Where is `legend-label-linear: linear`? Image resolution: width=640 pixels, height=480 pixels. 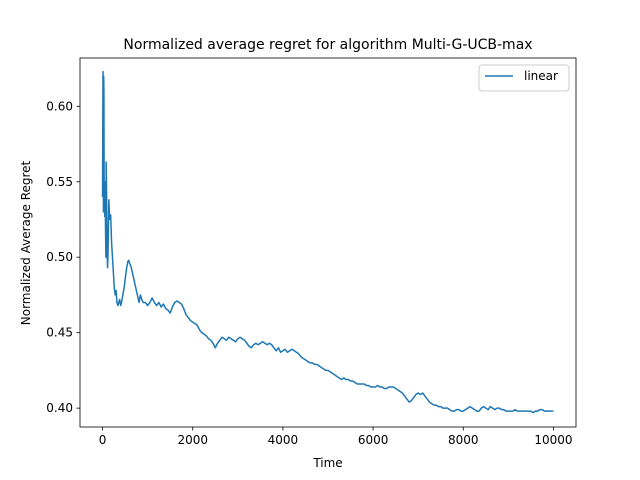 legend-label-linear: linear is located at coordinates (541, 76).